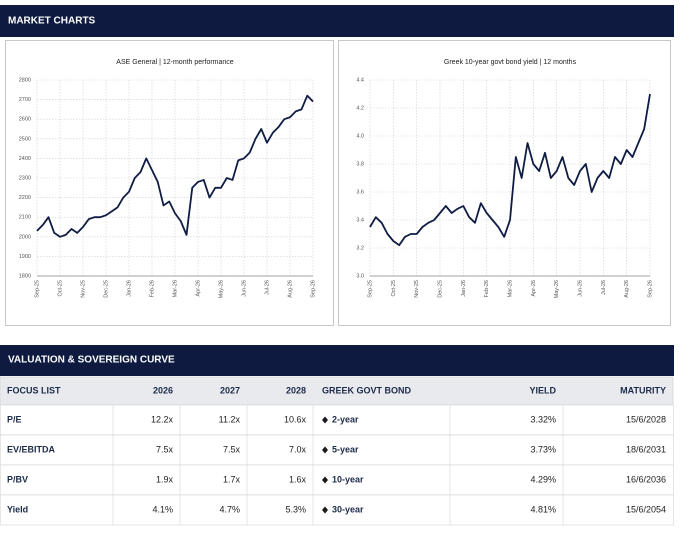 This screenshot has height=545, width=694. Describe the element at coordinates (348, 479) in the screenshot. I see `table-cell: 10-year` at that location.